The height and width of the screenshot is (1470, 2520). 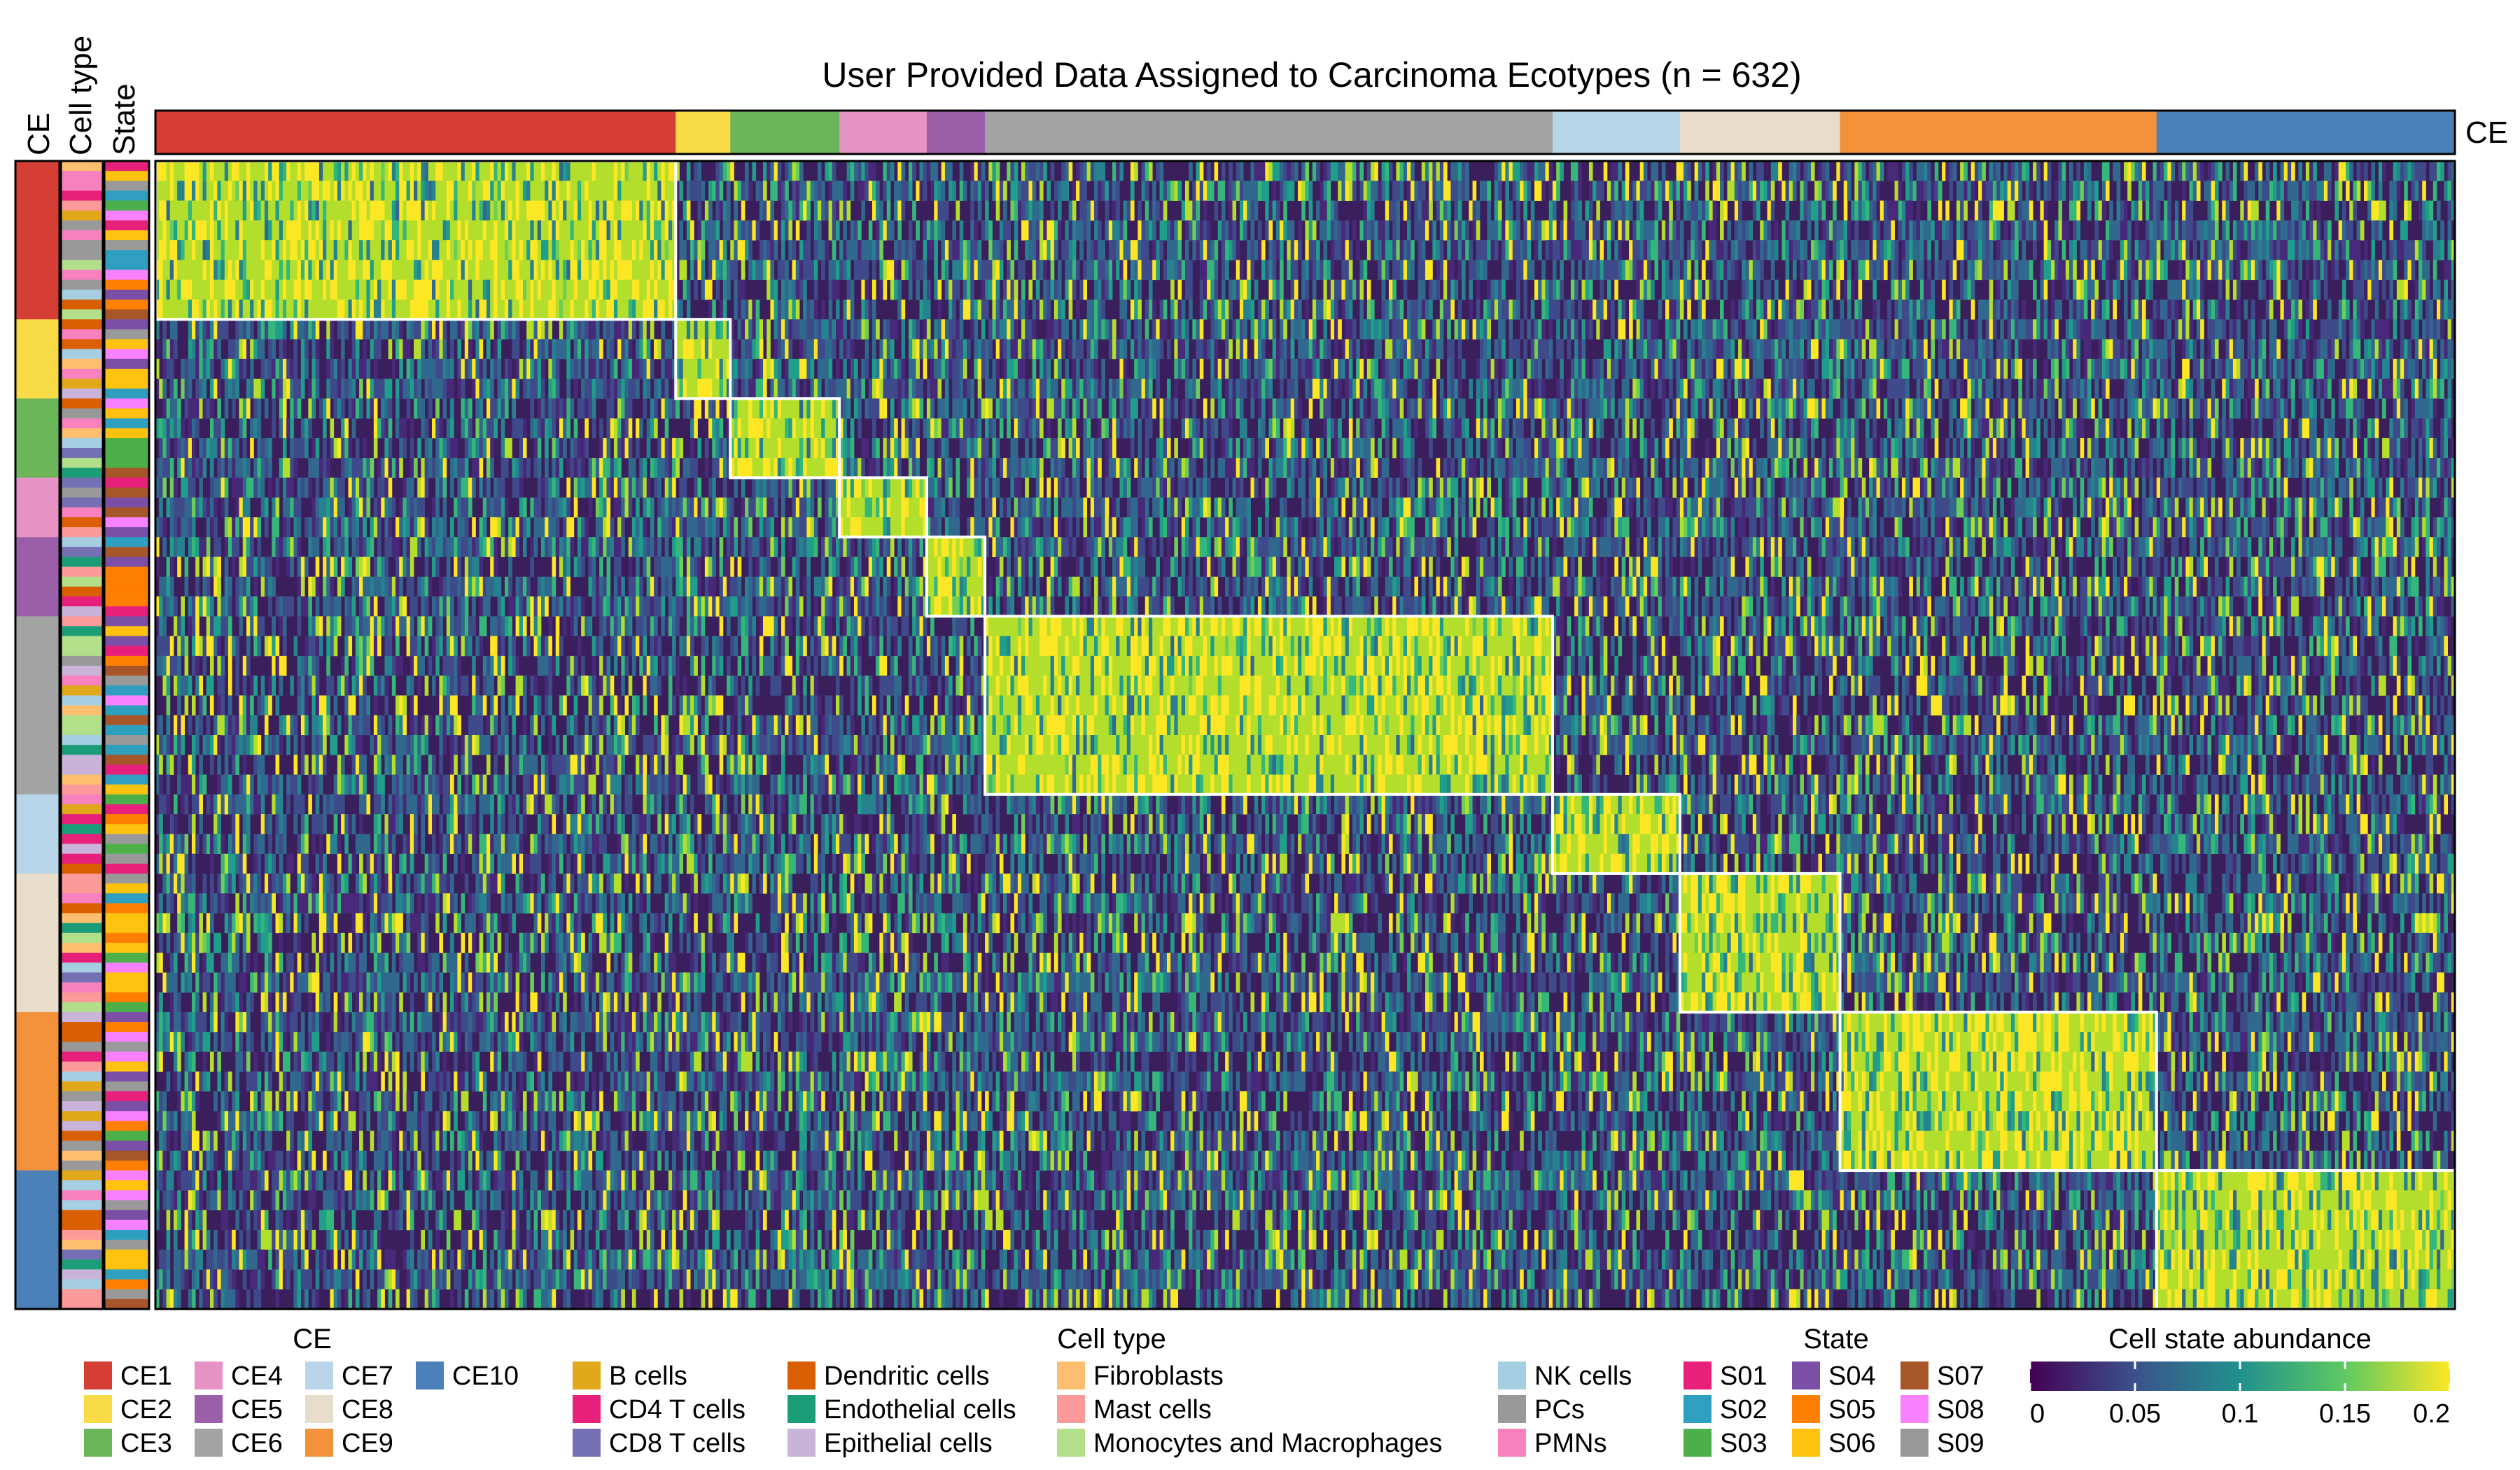 What do you see at coordinates (38, 240) in the screenshot?
I see `row-ce-segment-ce1` at bounding box center [38, 240].